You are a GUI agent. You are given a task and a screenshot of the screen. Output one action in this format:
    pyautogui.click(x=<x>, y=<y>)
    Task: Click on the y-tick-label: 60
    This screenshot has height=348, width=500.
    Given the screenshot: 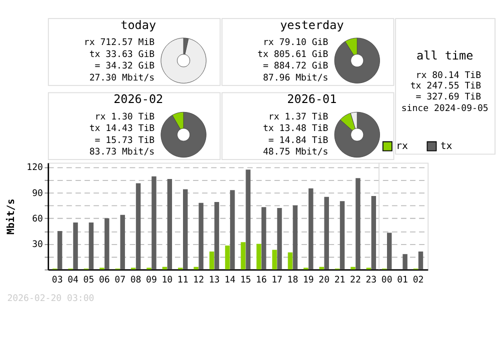 What is the action you would take?
    pyautogui.click(x=37, y=219)
    